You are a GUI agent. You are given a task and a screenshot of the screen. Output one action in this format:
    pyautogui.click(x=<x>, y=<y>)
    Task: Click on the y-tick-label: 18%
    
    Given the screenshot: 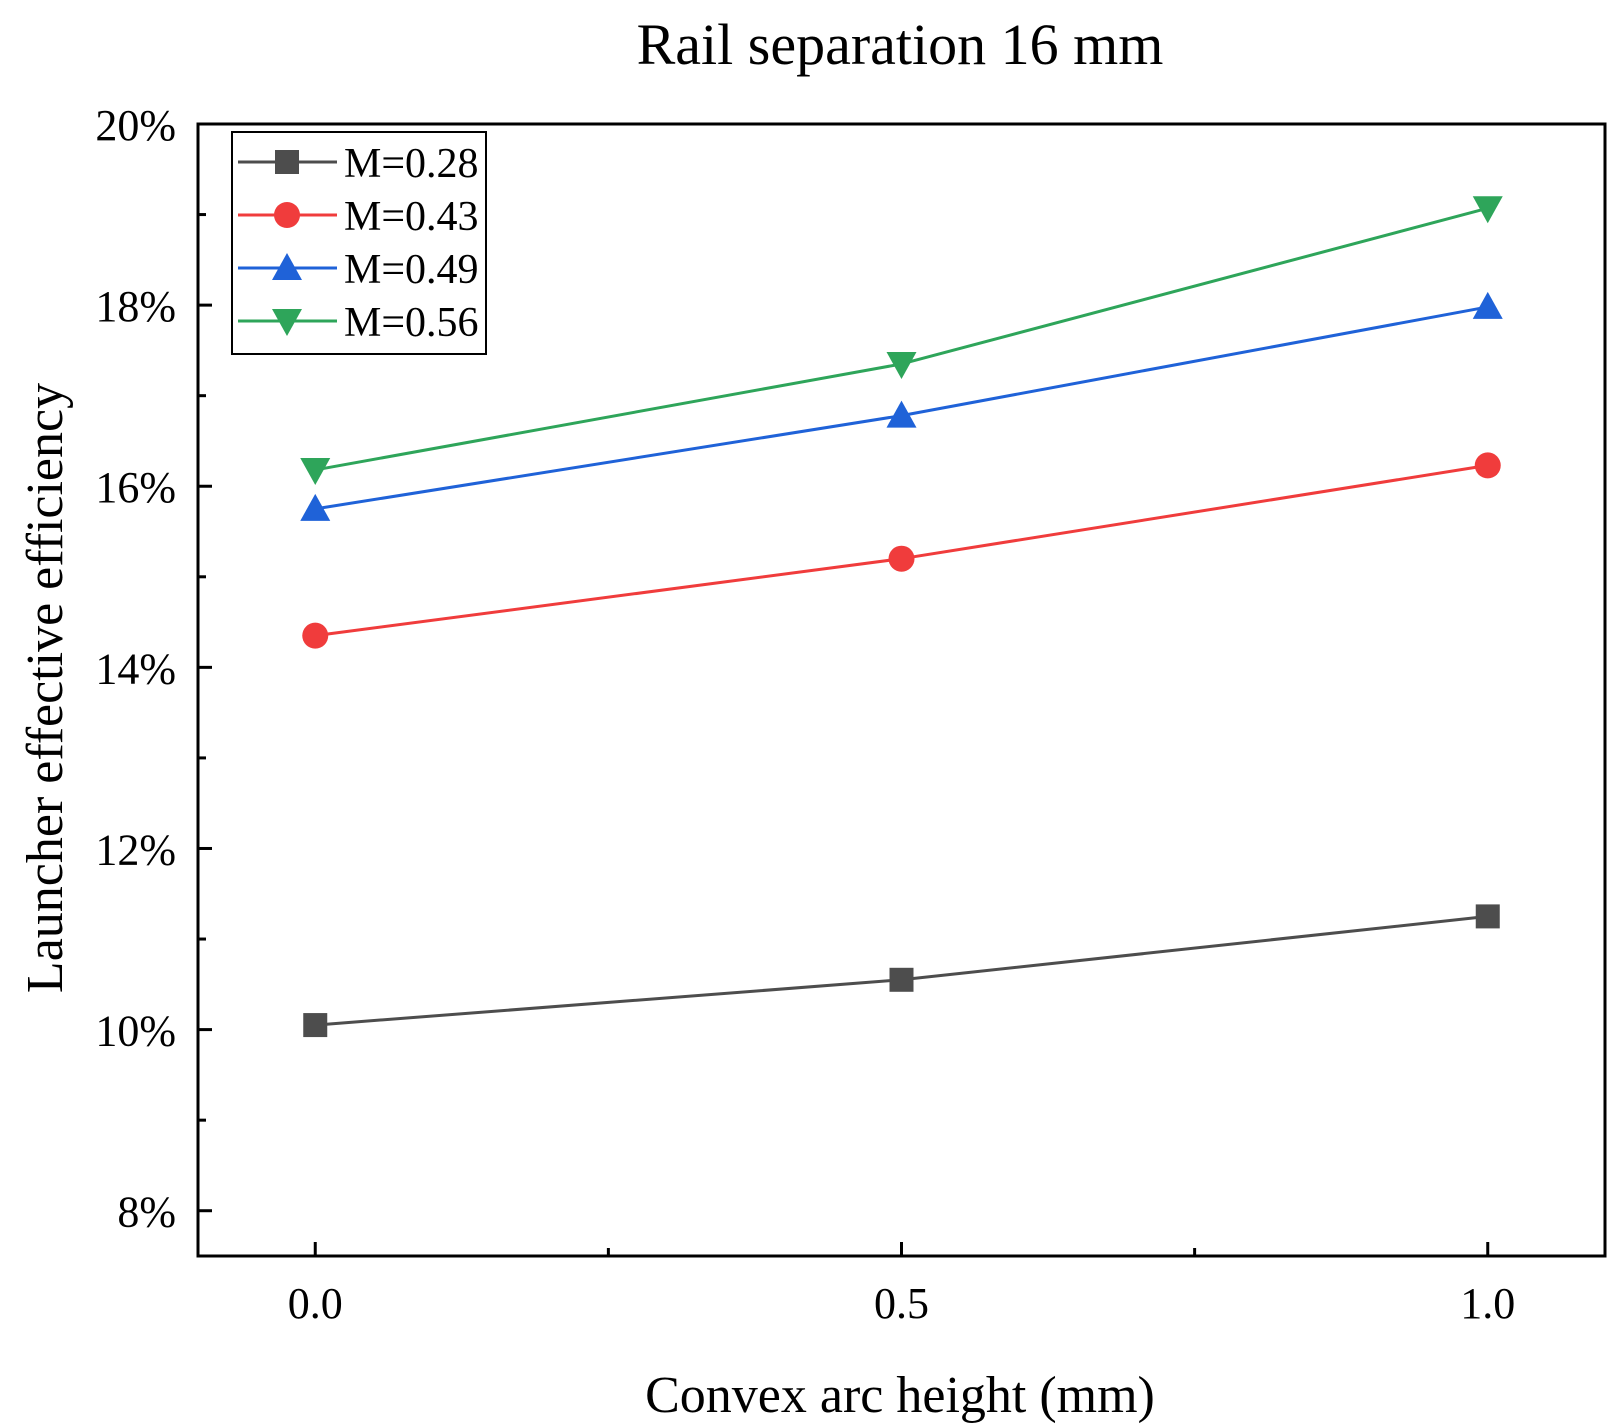 What is the action you would take?
    pyautogui.click(x=135, y=306)
    